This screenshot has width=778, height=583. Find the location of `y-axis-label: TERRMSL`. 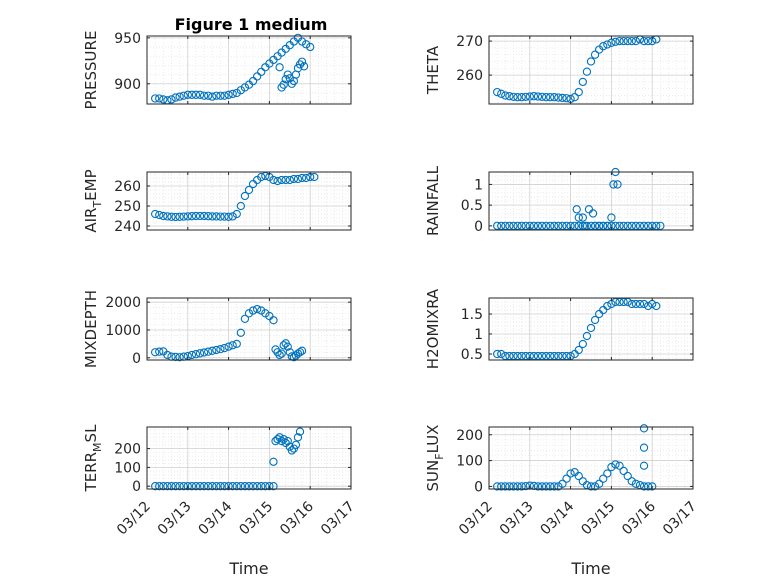

y-axis-label: TERRMSL is located at coordinates (93, 458).